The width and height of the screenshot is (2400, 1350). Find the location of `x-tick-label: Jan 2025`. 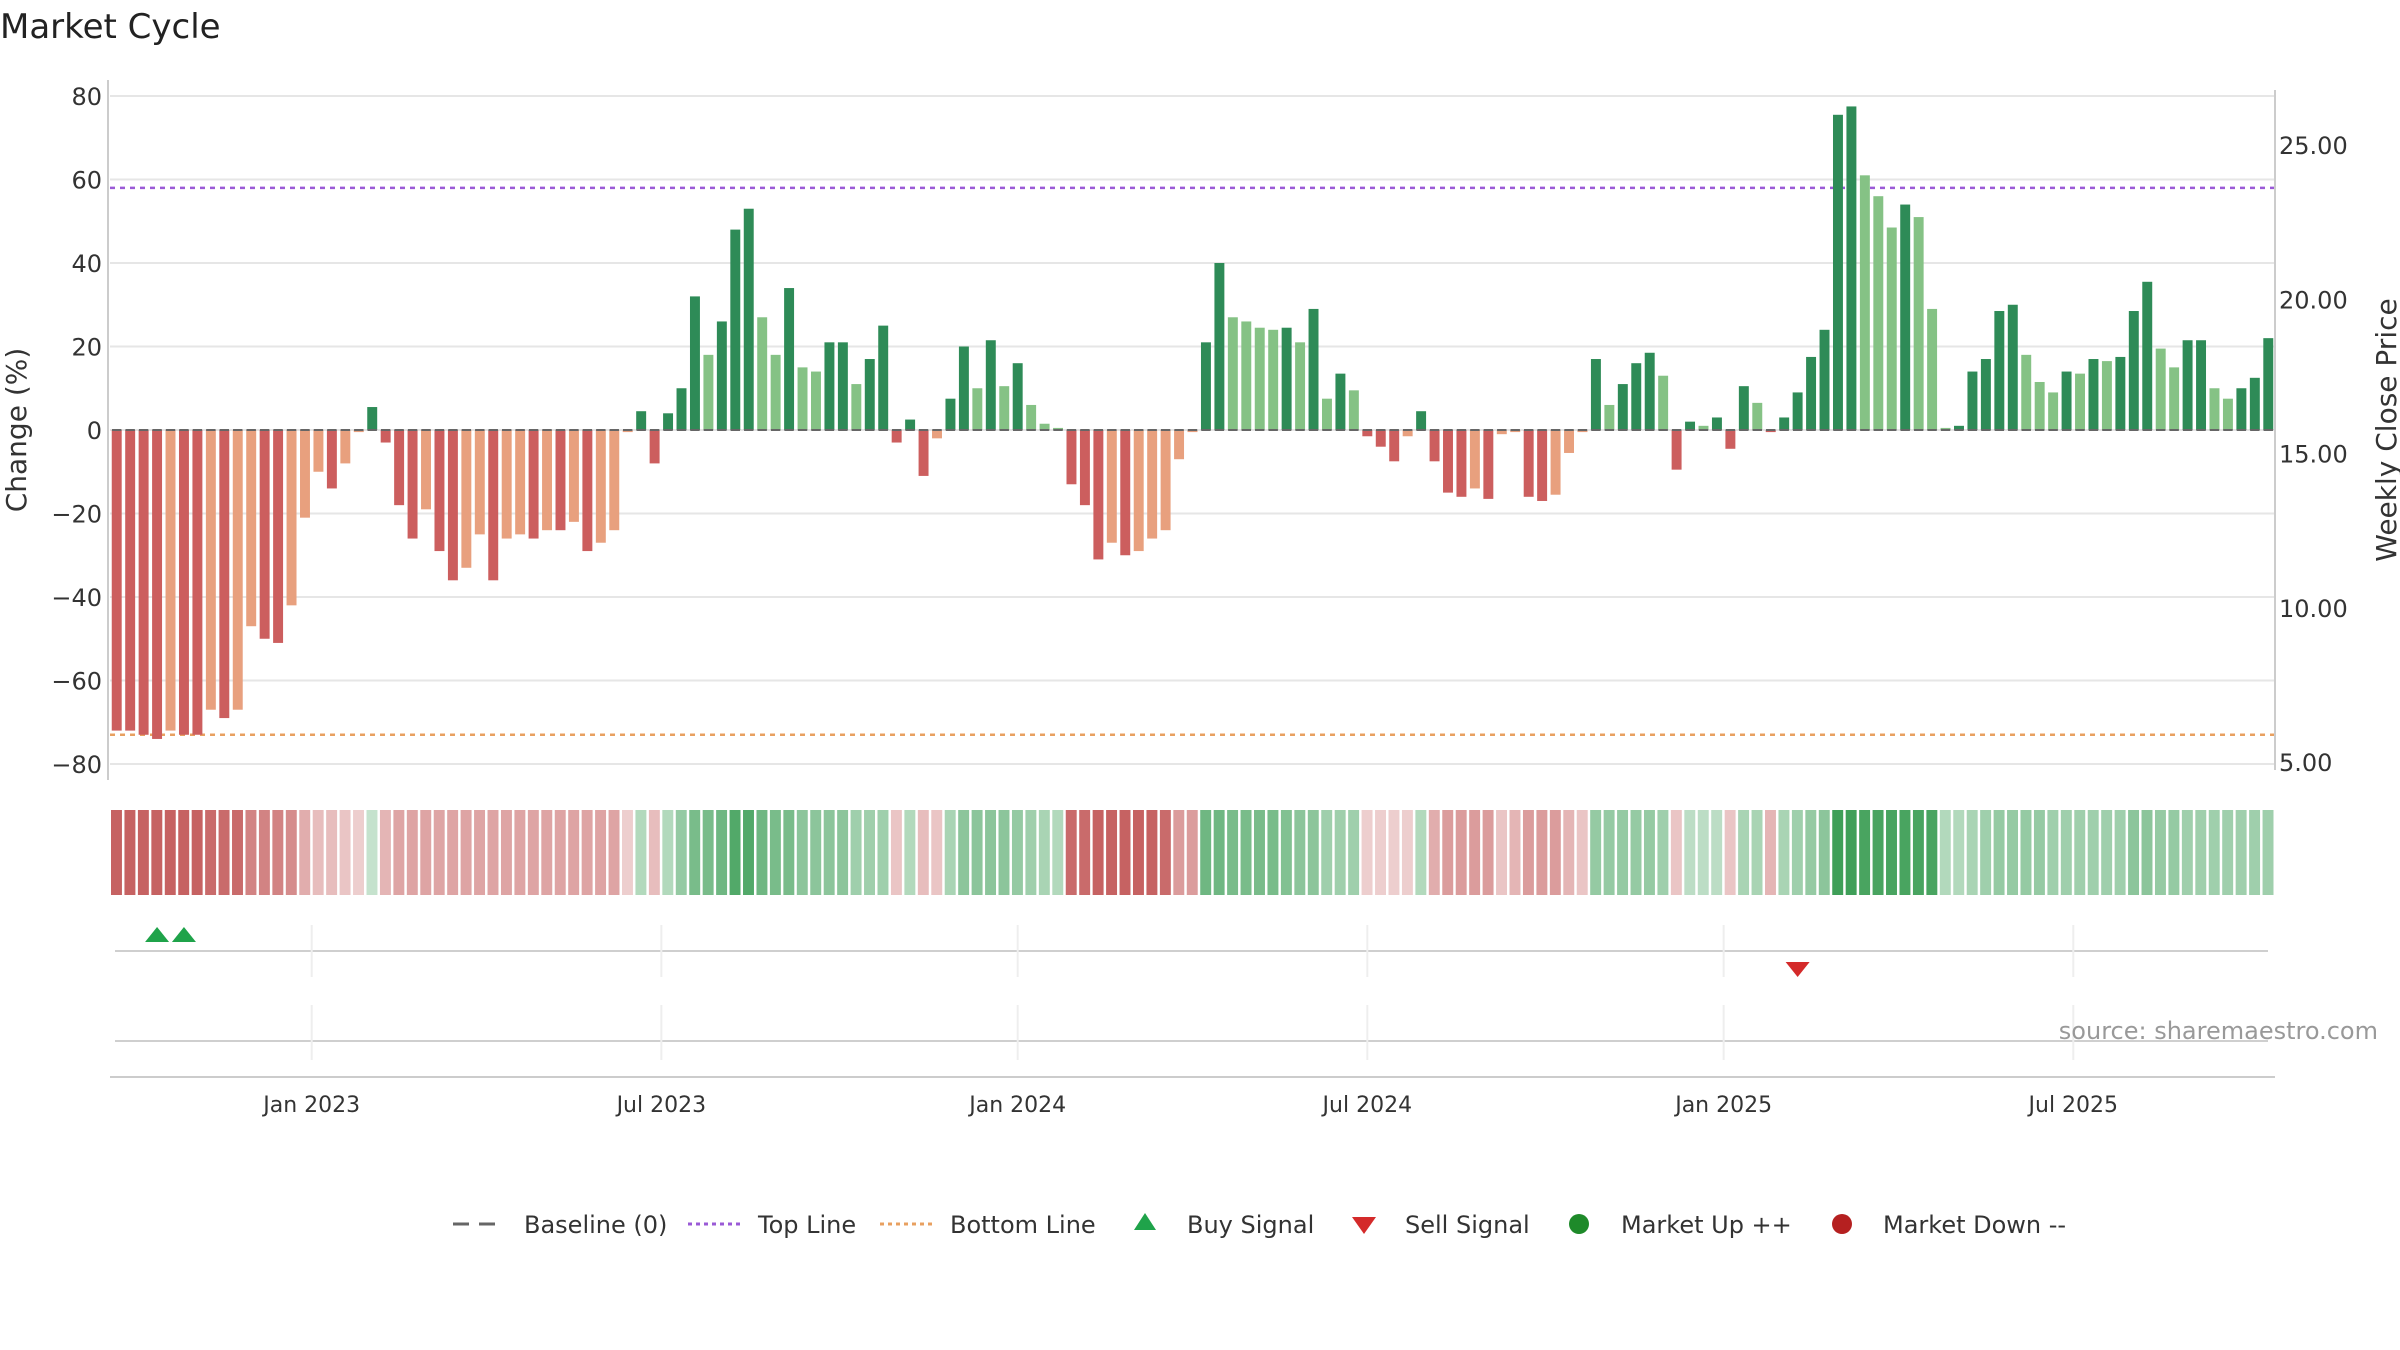

x-tick-label: Jan 2025 is located at coordinates (1722, 1105).